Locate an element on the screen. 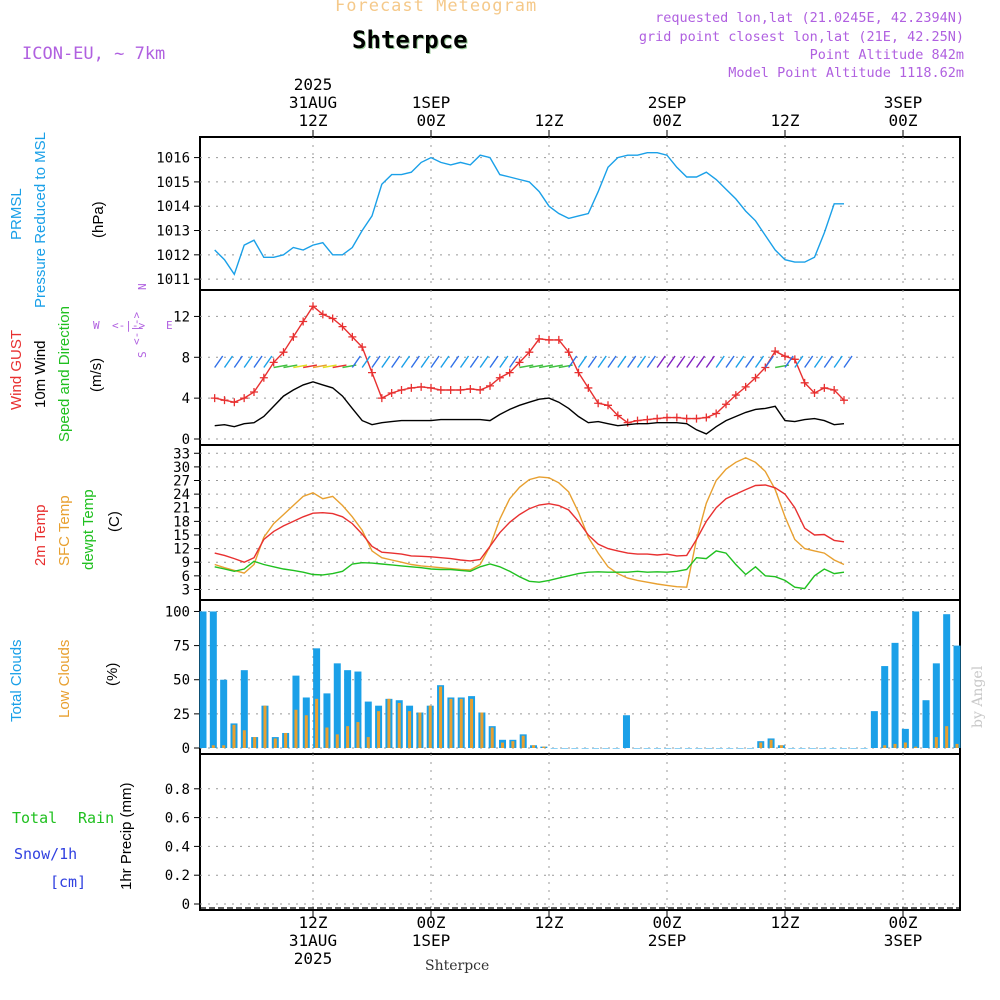 Image resolution: width=1000 pixels, height=1000 pixels. y-tick-label: 15 is located at coordinates (181, 536).